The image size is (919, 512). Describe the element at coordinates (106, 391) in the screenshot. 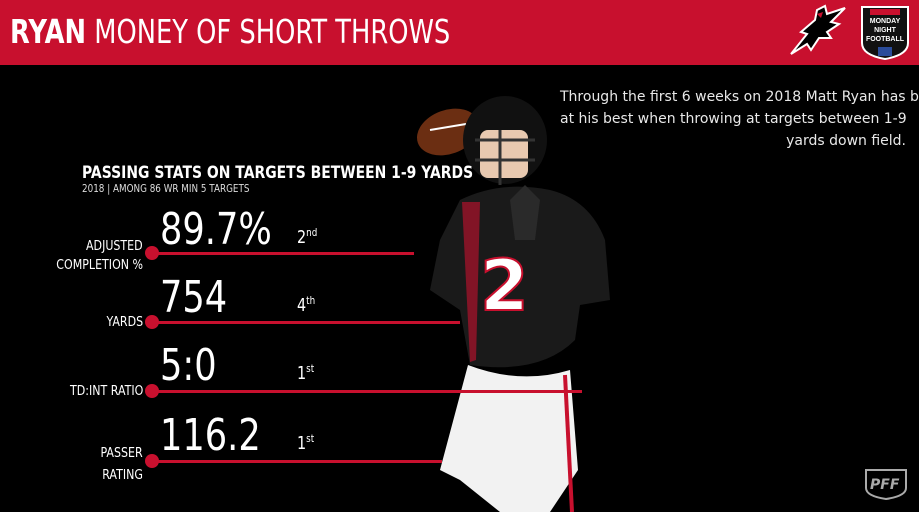

I see `stat-label: TD:INT RATIO` at that location.